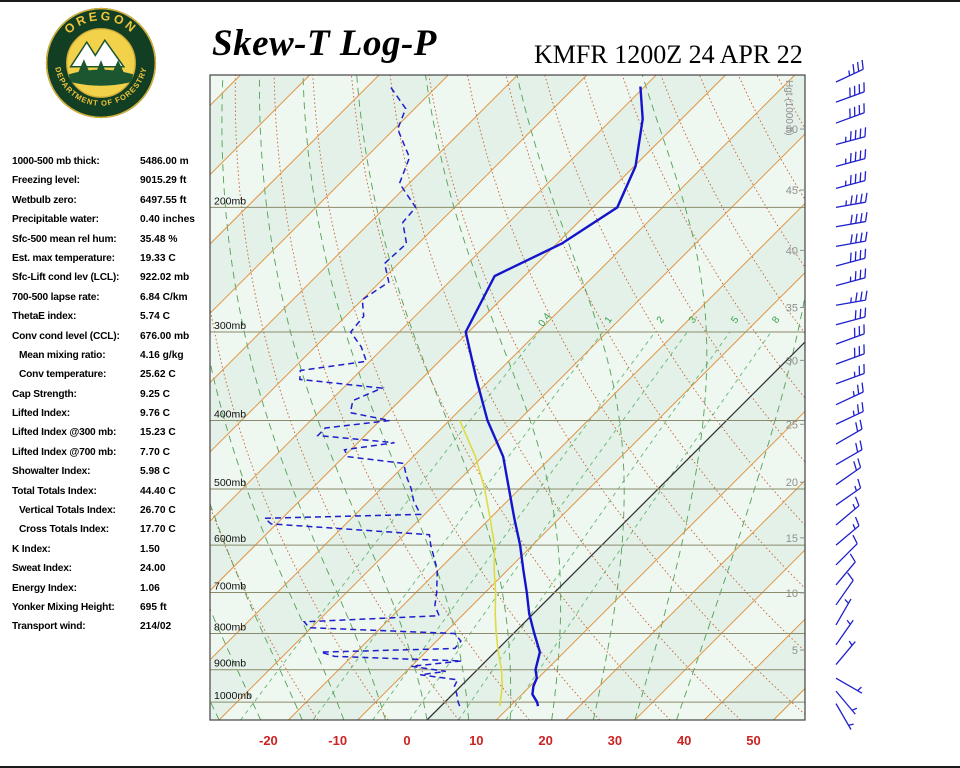 This screenshot has width=960, height=768. Describe the element at coordinates (792, 130) in the screenshot. I see `height-label: 50` at that location.